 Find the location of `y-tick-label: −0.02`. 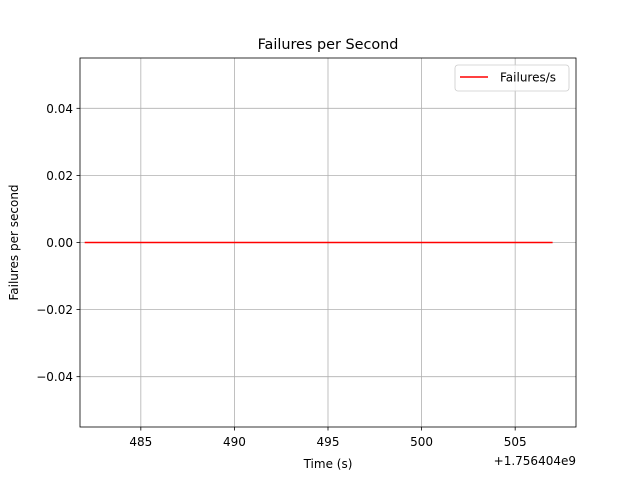

y-tick-label: −0.02 is located at coordinates (54, 310).